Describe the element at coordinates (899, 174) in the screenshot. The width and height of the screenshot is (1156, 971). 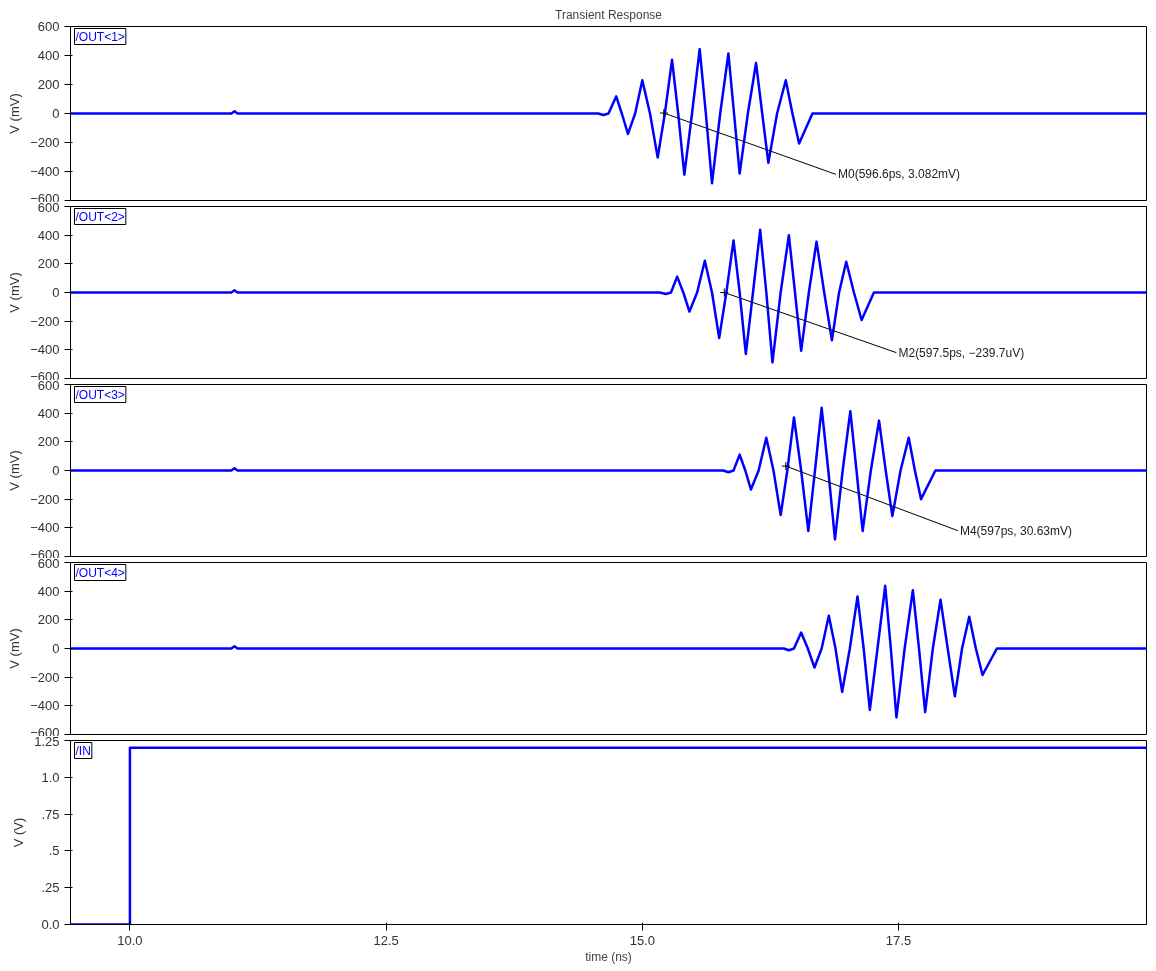
I see `annotation: M0(596.6ps, 3.082mV)` at that location.